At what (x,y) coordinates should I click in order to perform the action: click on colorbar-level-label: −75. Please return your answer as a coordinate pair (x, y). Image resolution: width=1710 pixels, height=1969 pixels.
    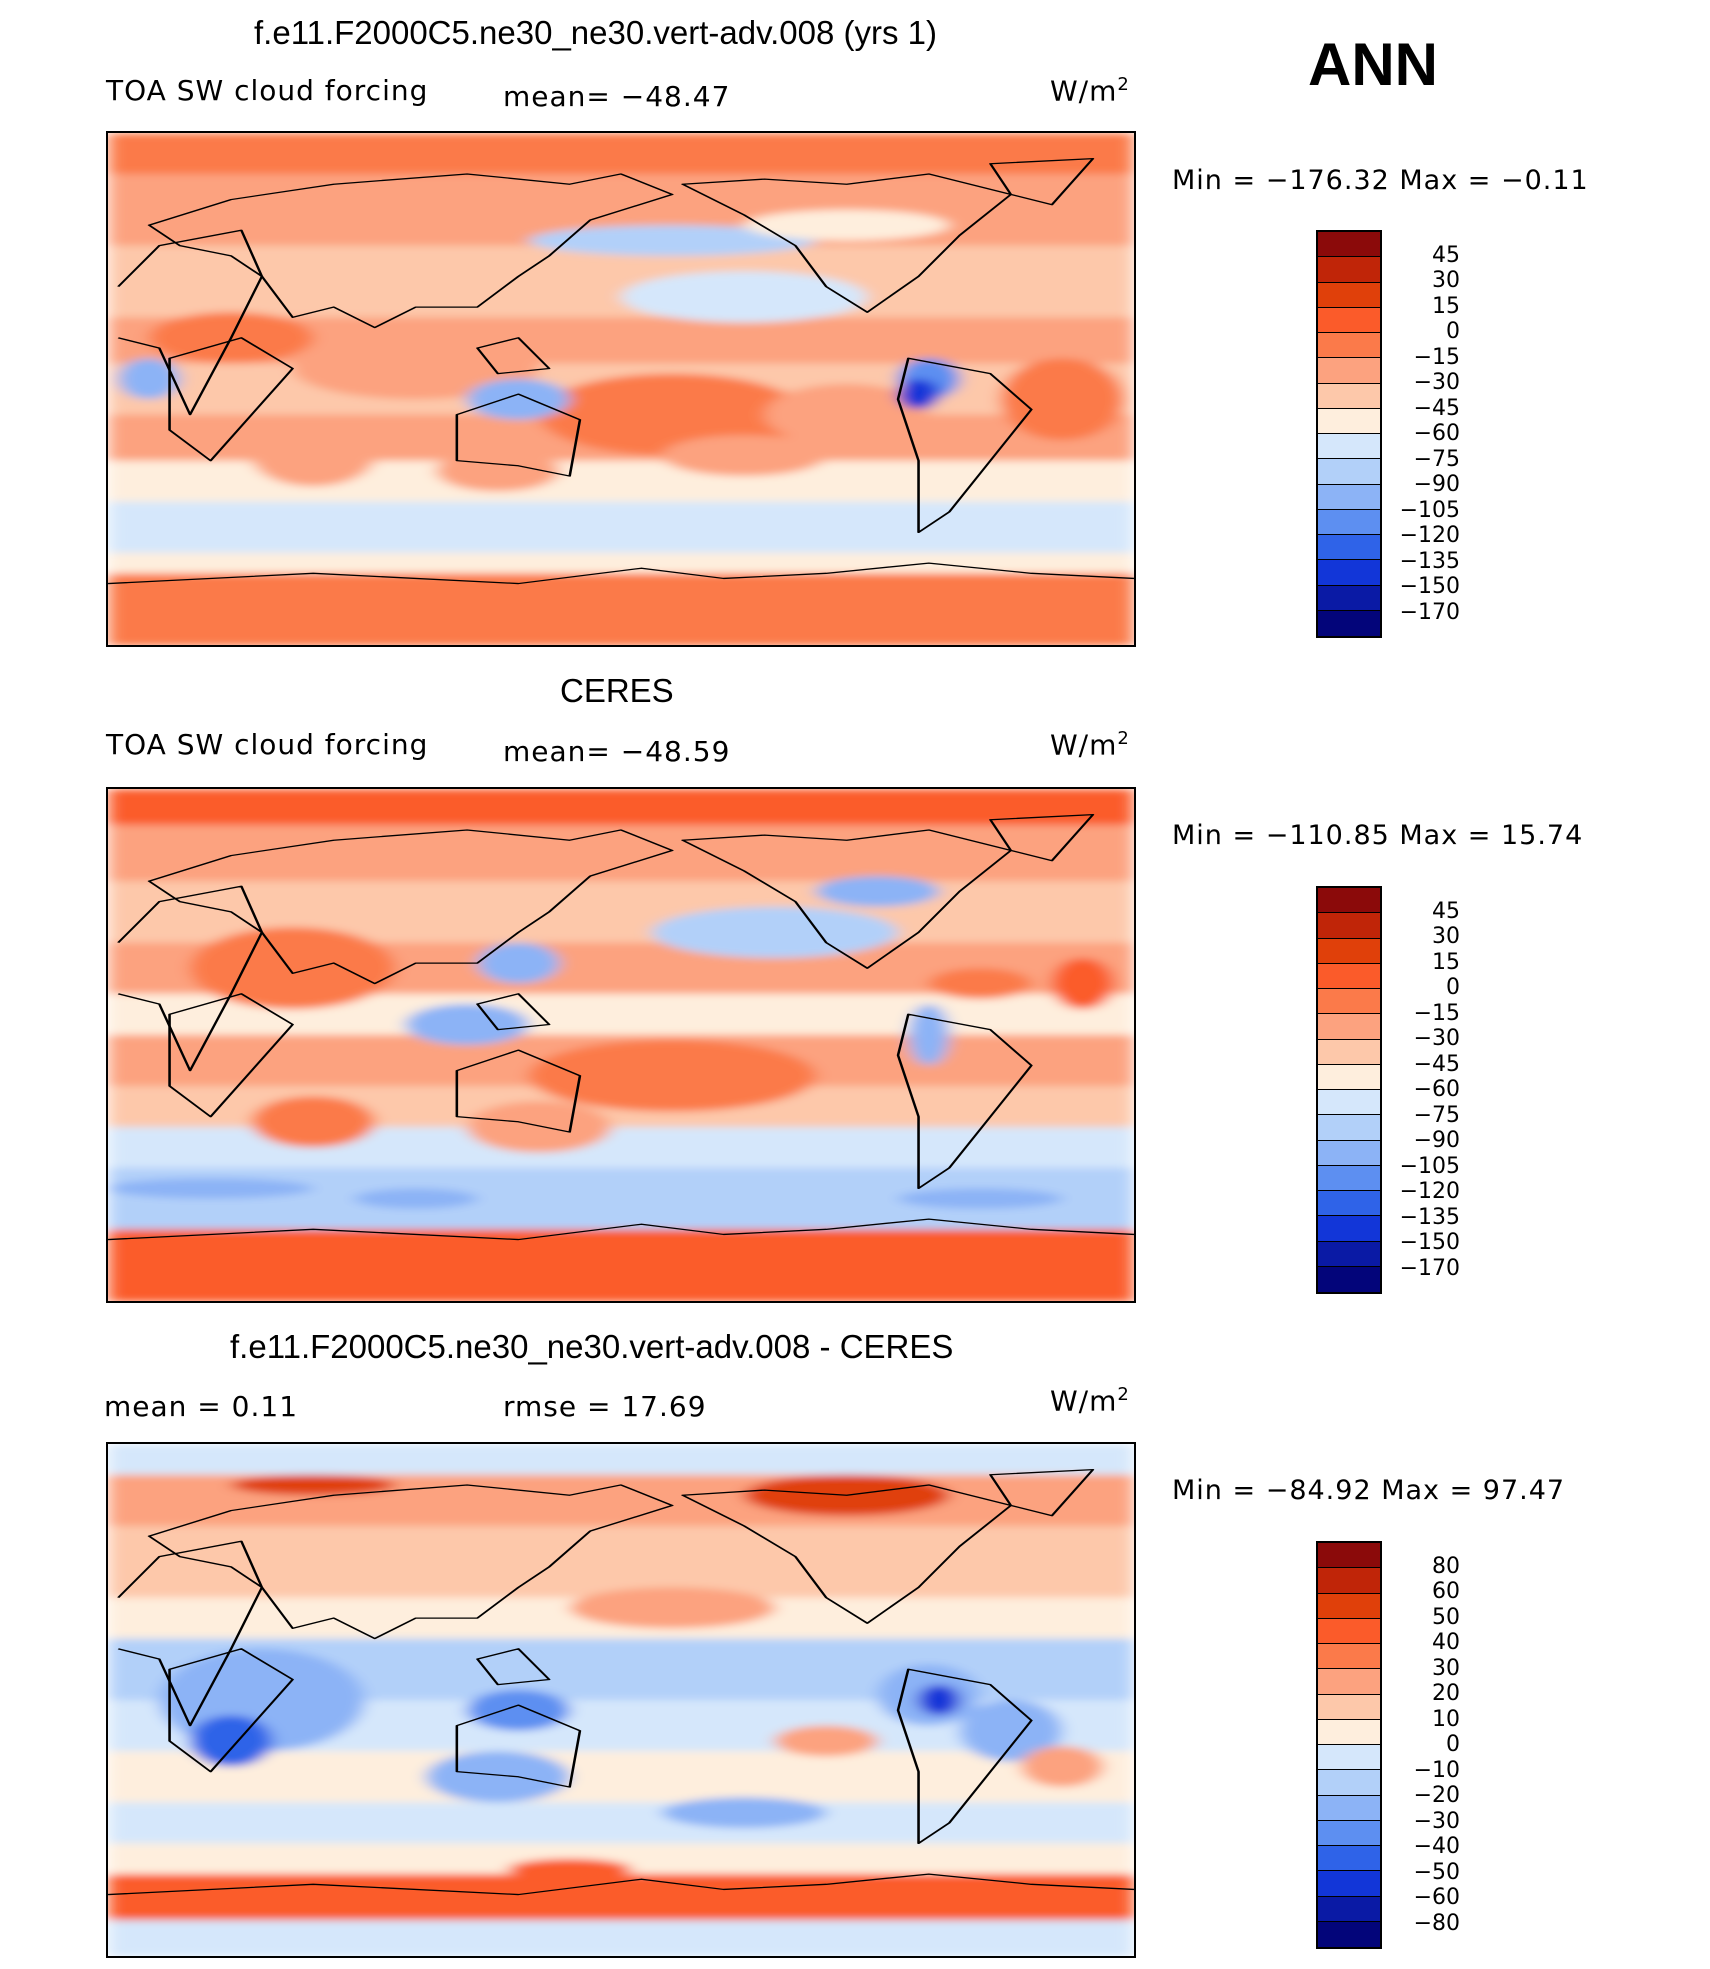
    Looking at the image, I should click on (1436, 1115).